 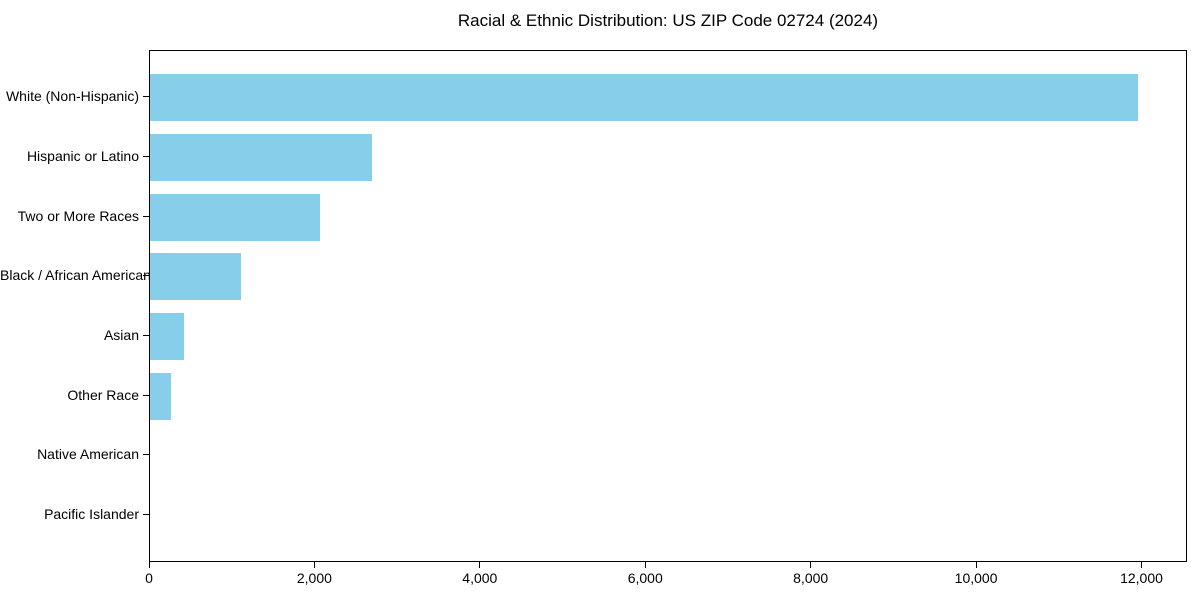 I want to click on x-tick-label-10000: 10,000, so click(x=976, y=578).